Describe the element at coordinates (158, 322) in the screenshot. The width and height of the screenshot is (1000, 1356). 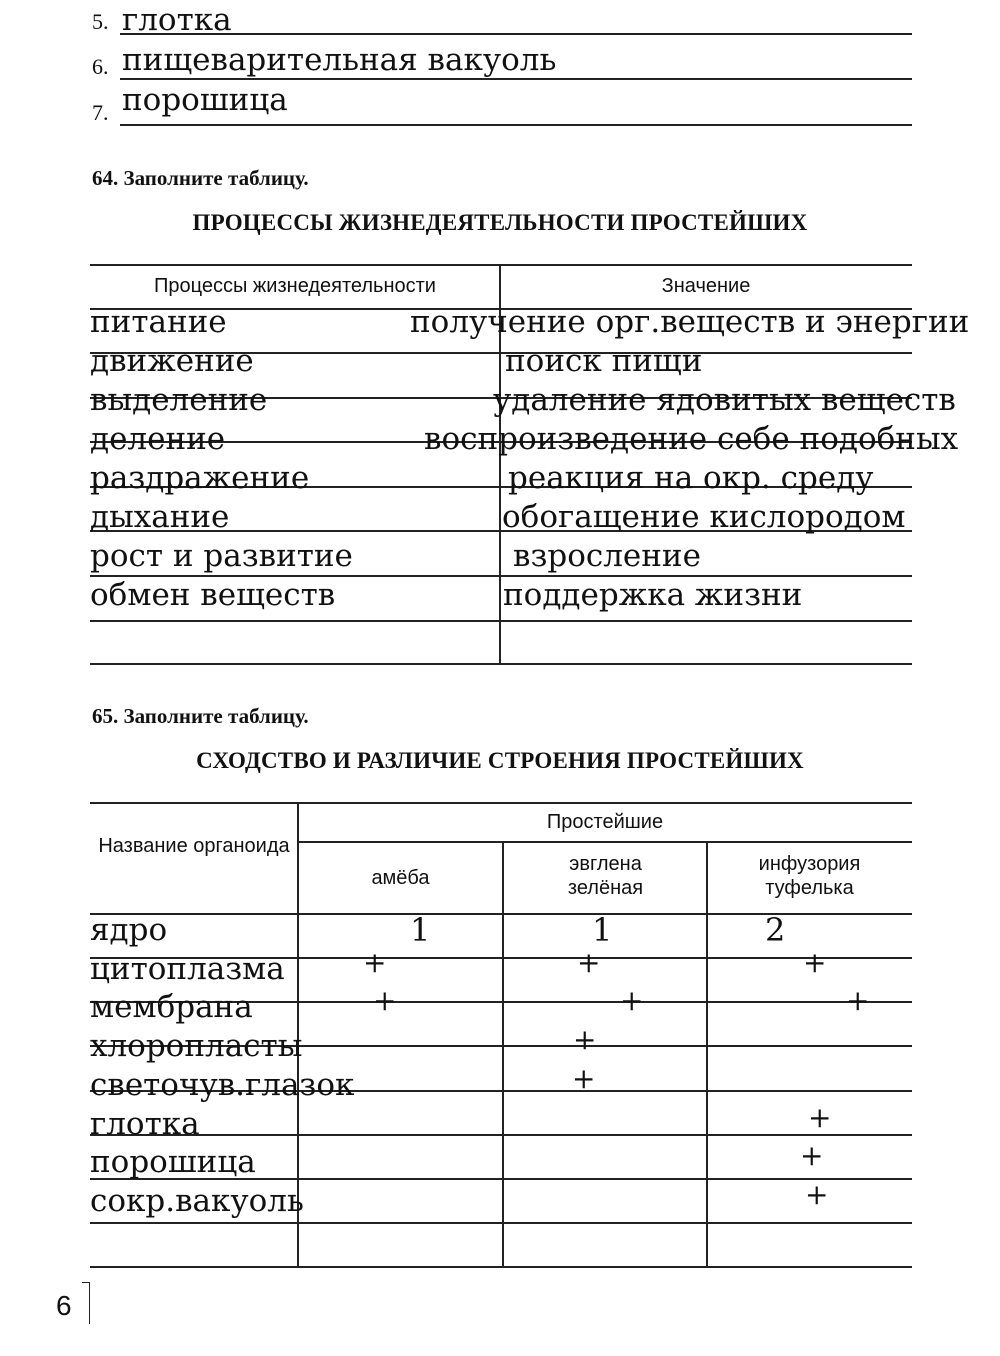
I see `process-cell: питание` at that location.